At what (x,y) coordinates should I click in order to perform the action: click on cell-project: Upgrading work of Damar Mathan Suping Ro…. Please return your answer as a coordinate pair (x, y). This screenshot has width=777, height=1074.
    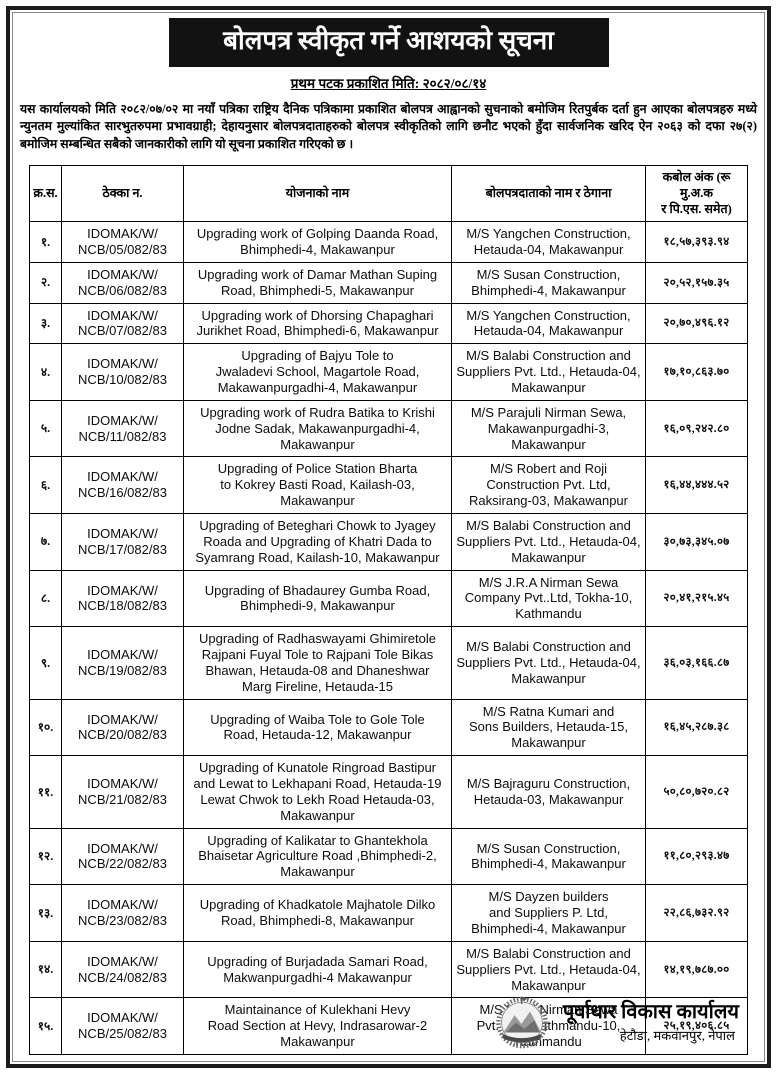
    Looking at the image, I should click on (317, 282).